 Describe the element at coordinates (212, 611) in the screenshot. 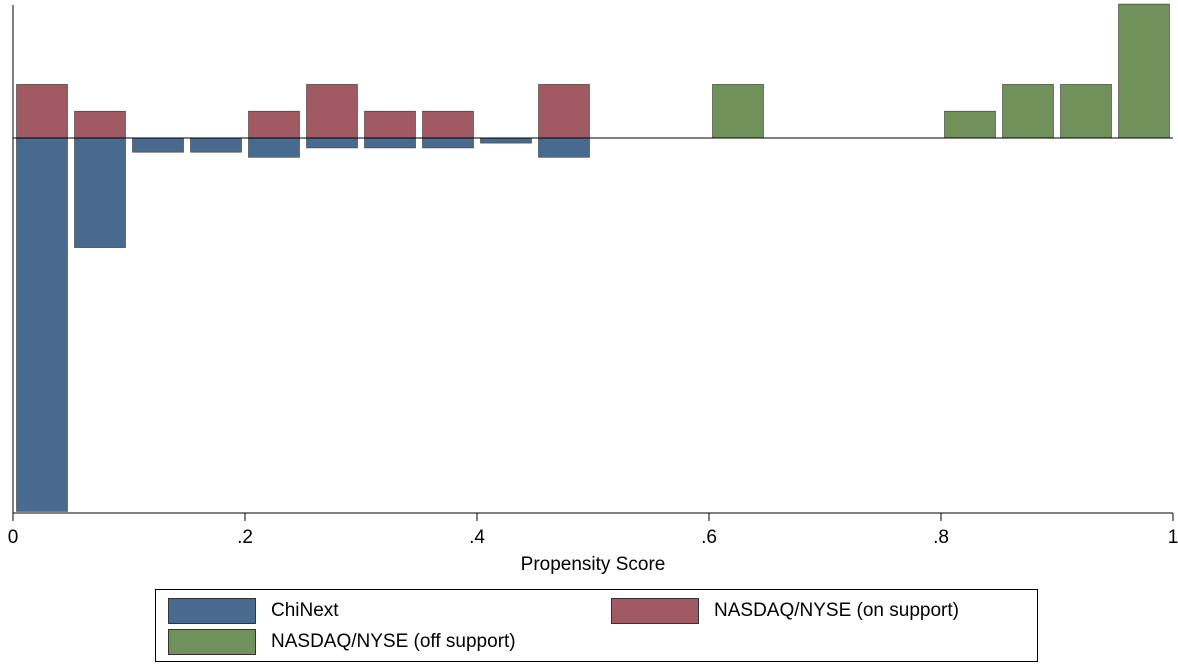

I see `legend-swatch-chinext` at that location.